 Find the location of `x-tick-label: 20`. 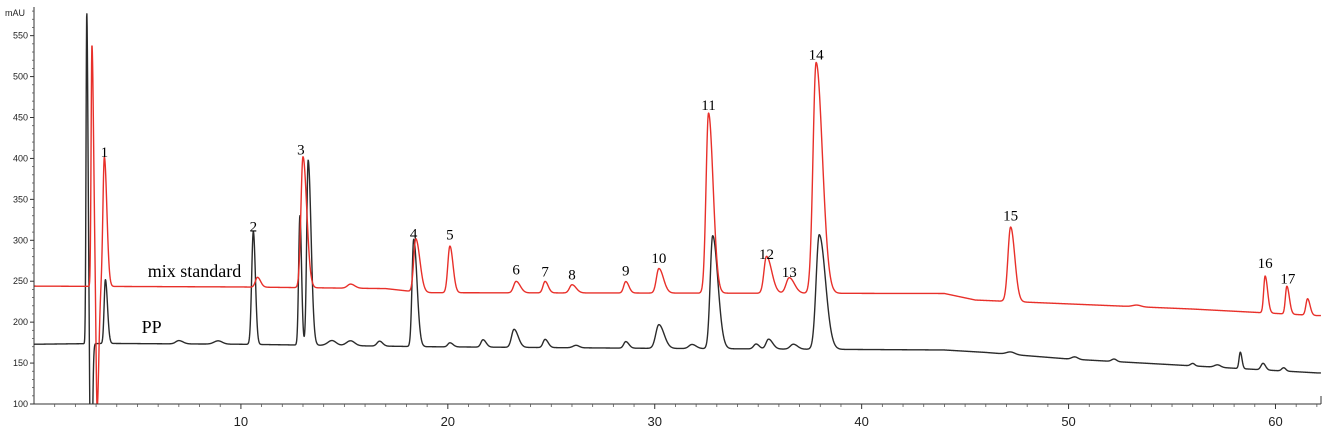

x-tick-label: 20 is located at coordinates (448, 421).